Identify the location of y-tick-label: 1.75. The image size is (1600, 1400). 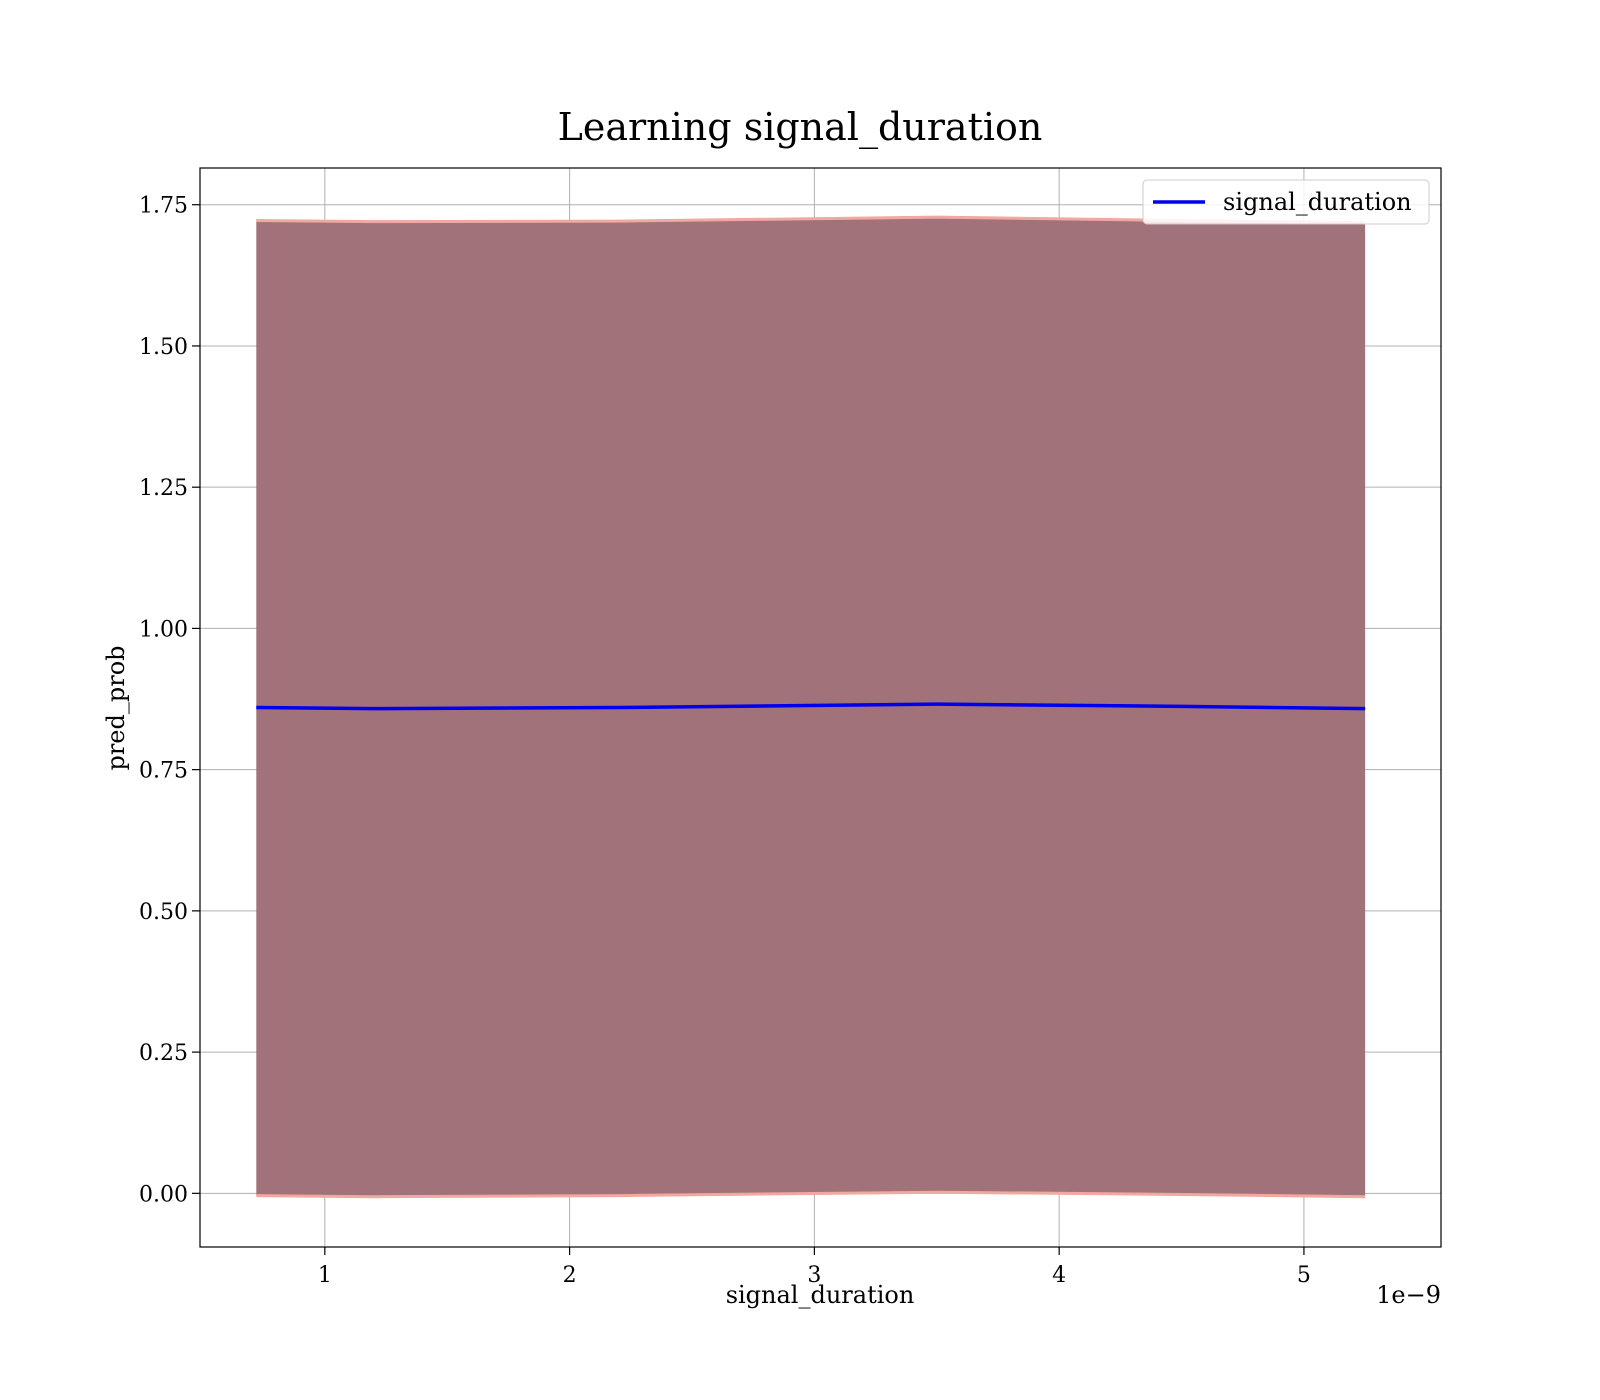
(163, 206).